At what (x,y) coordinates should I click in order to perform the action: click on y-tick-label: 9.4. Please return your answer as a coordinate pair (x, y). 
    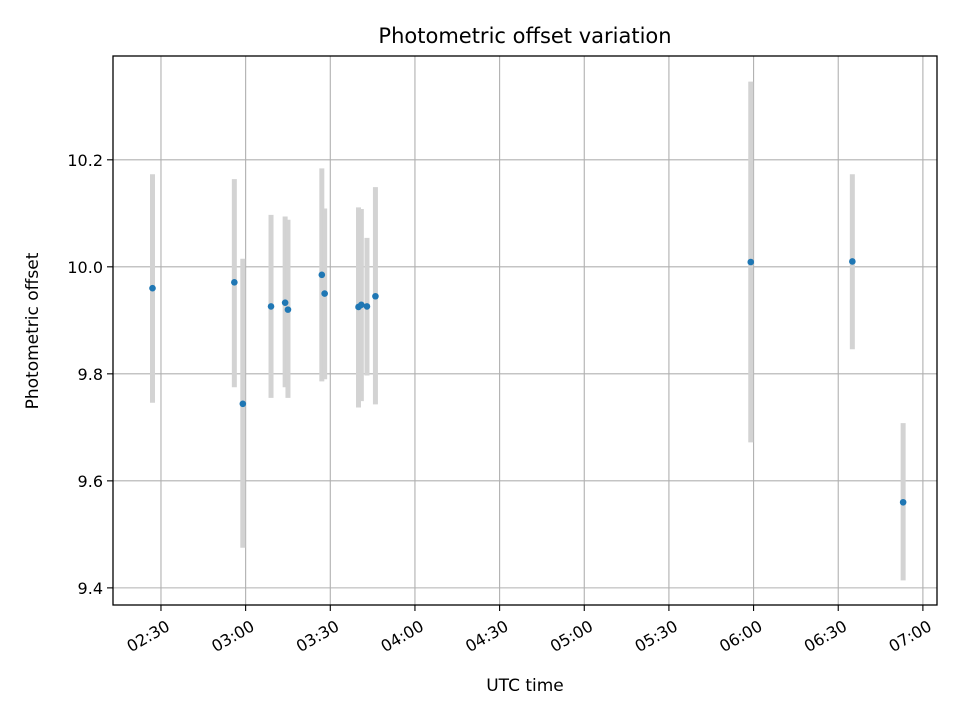
    Looking at the image, I should click on (90, 588).